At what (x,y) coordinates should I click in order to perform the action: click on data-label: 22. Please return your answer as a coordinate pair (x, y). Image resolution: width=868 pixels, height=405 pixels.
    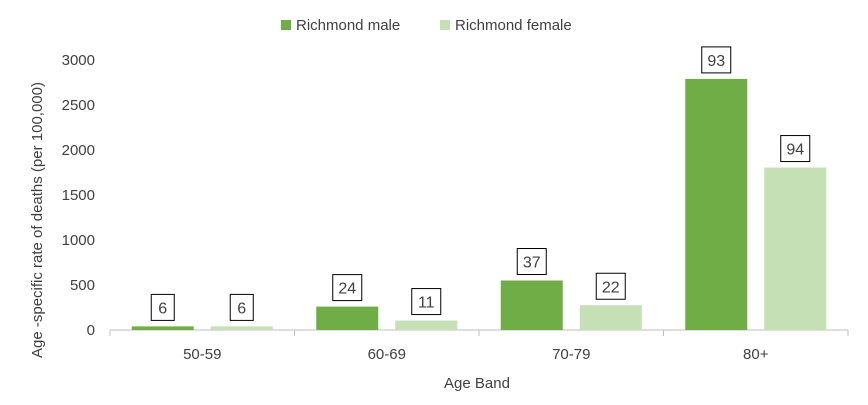
    Looking at the image, I should click on (611, 287).